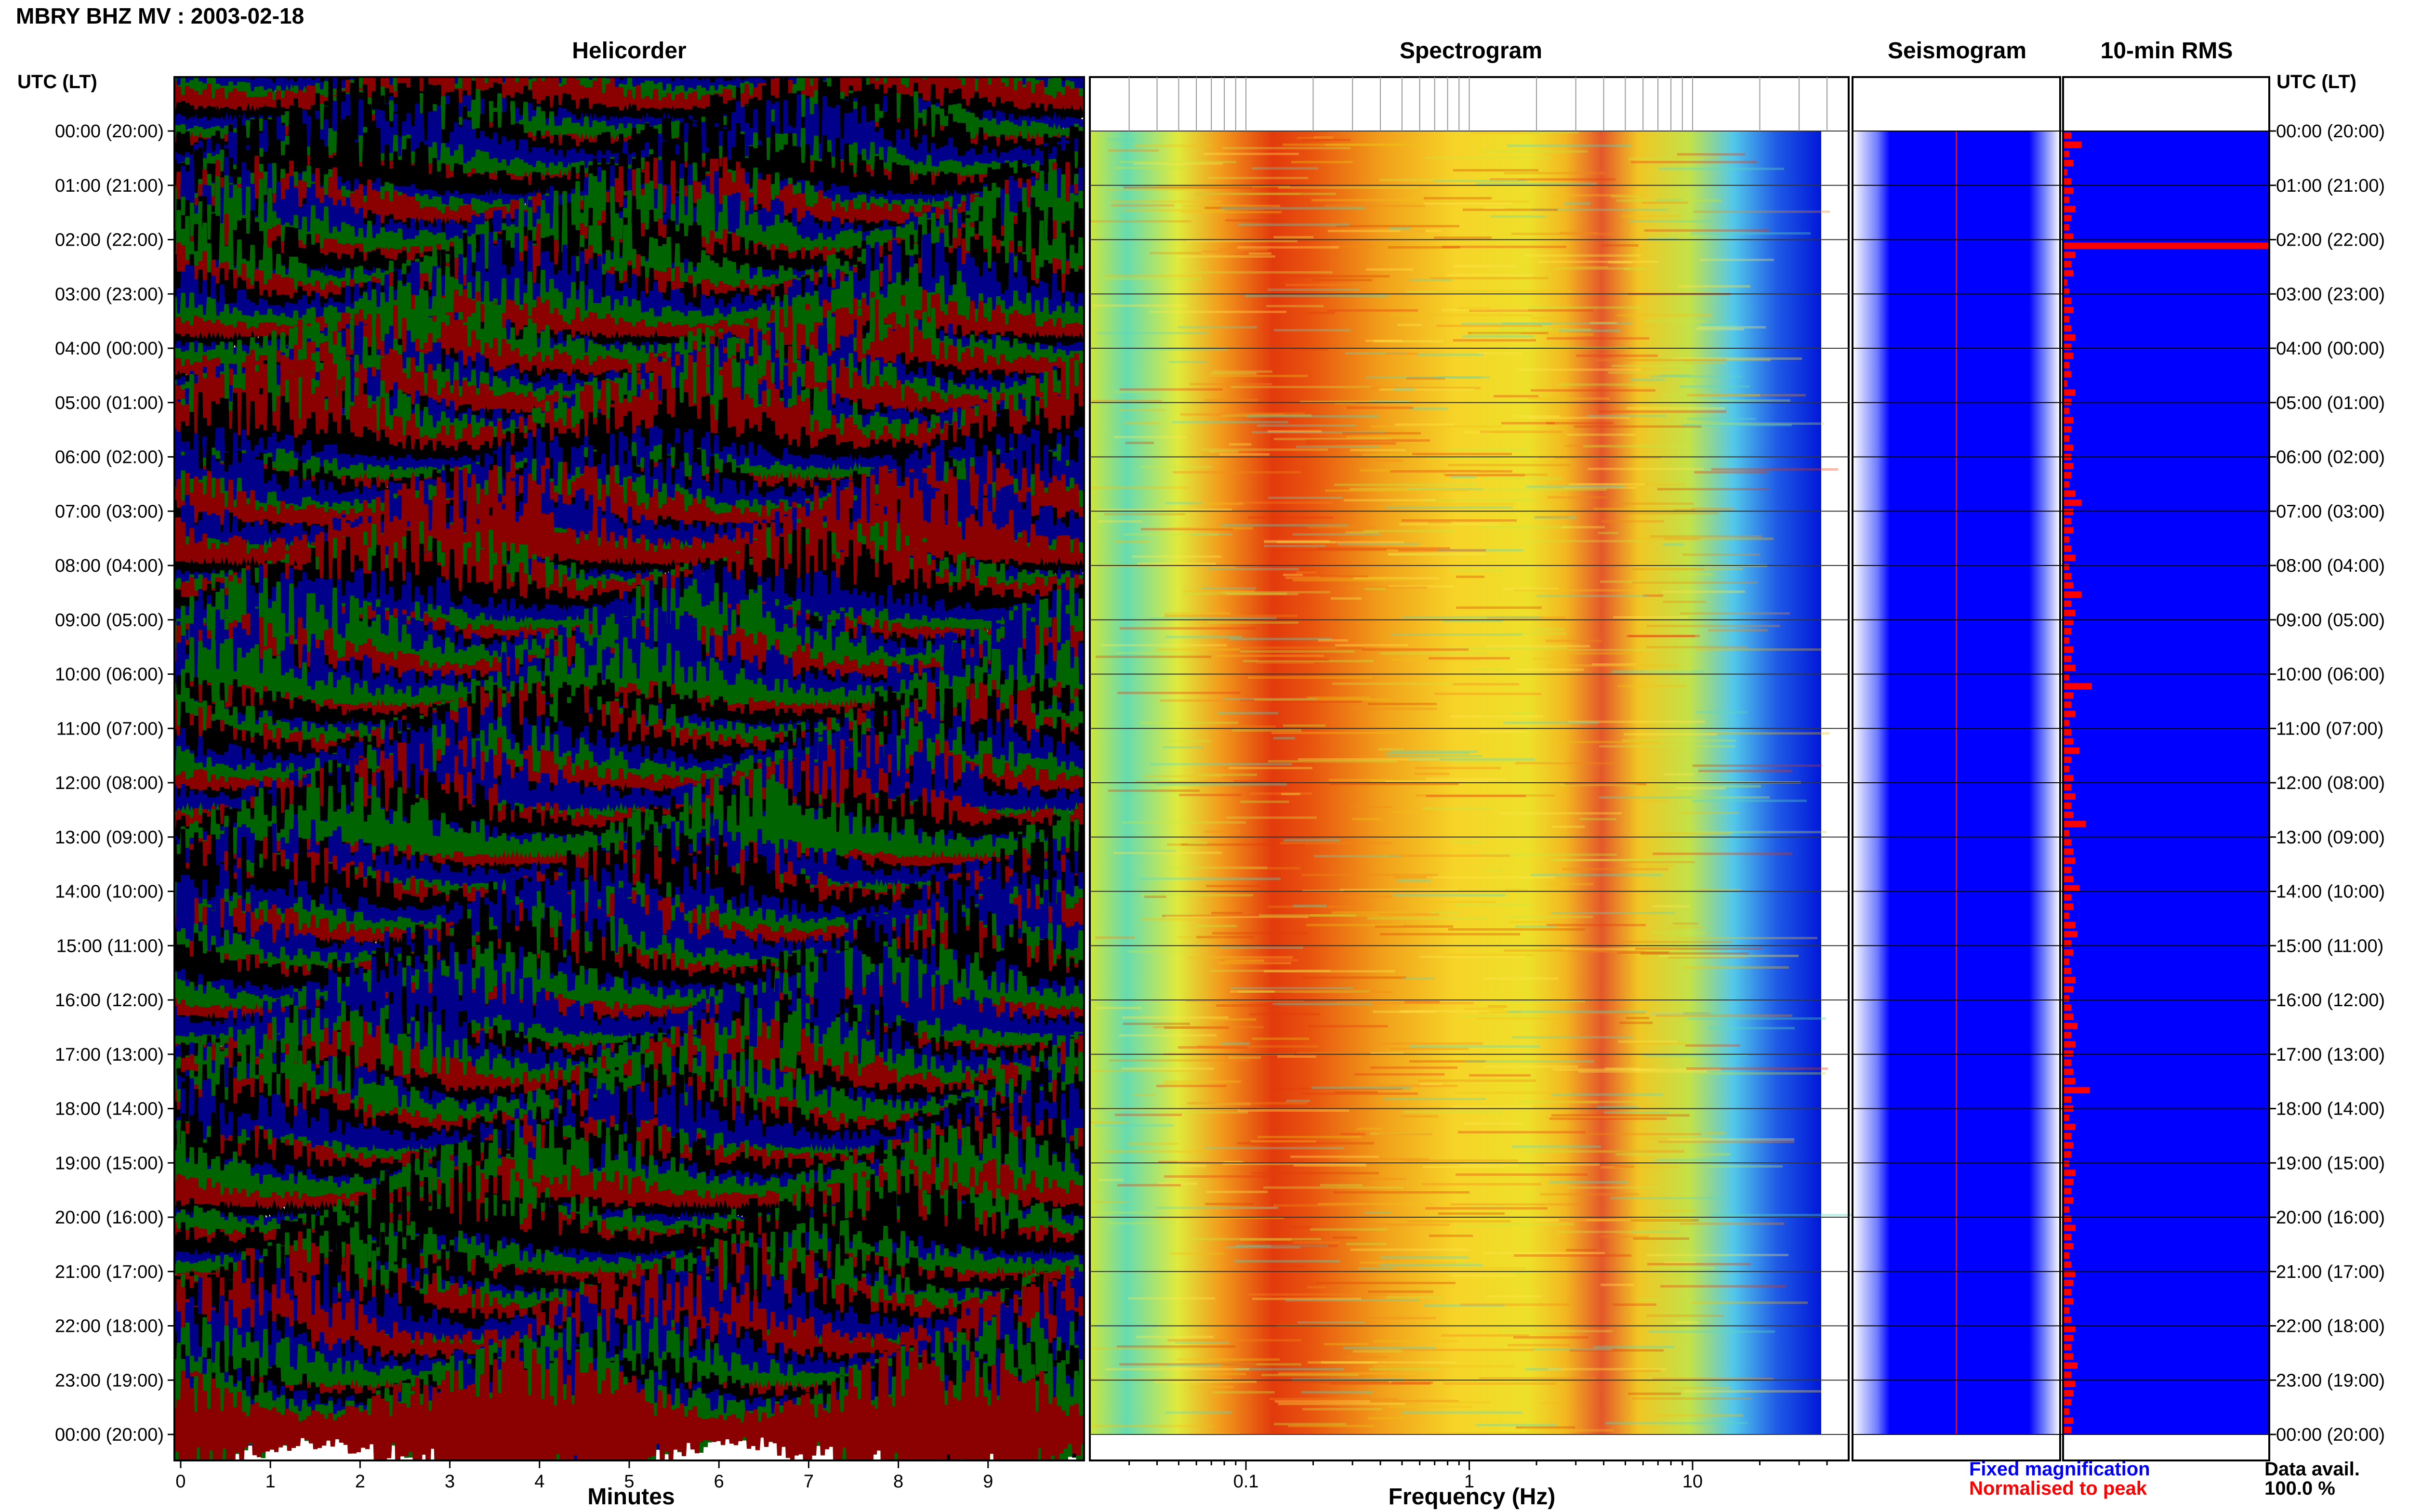 The height and width of the screenshot is (1512, 2409). What do you see at coordinates (2059, 1469) in the screenshot?
I see `legend-fixed-magnification: Fixed magnification` at bounding box center [2059, 1469].